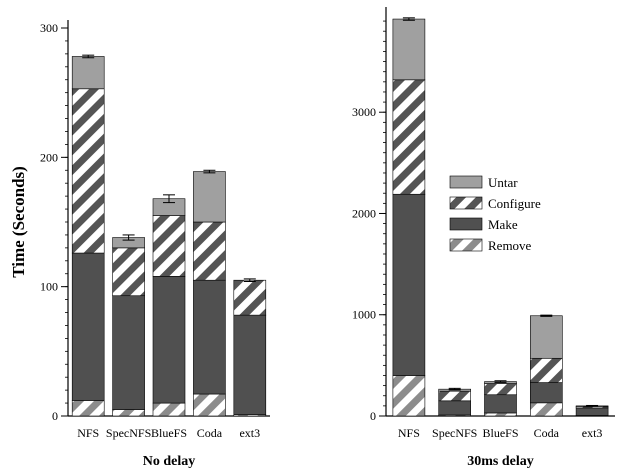 This screenshot has height=470, width=618. I want to click on y-tick-label: 100, so click(49, 287).